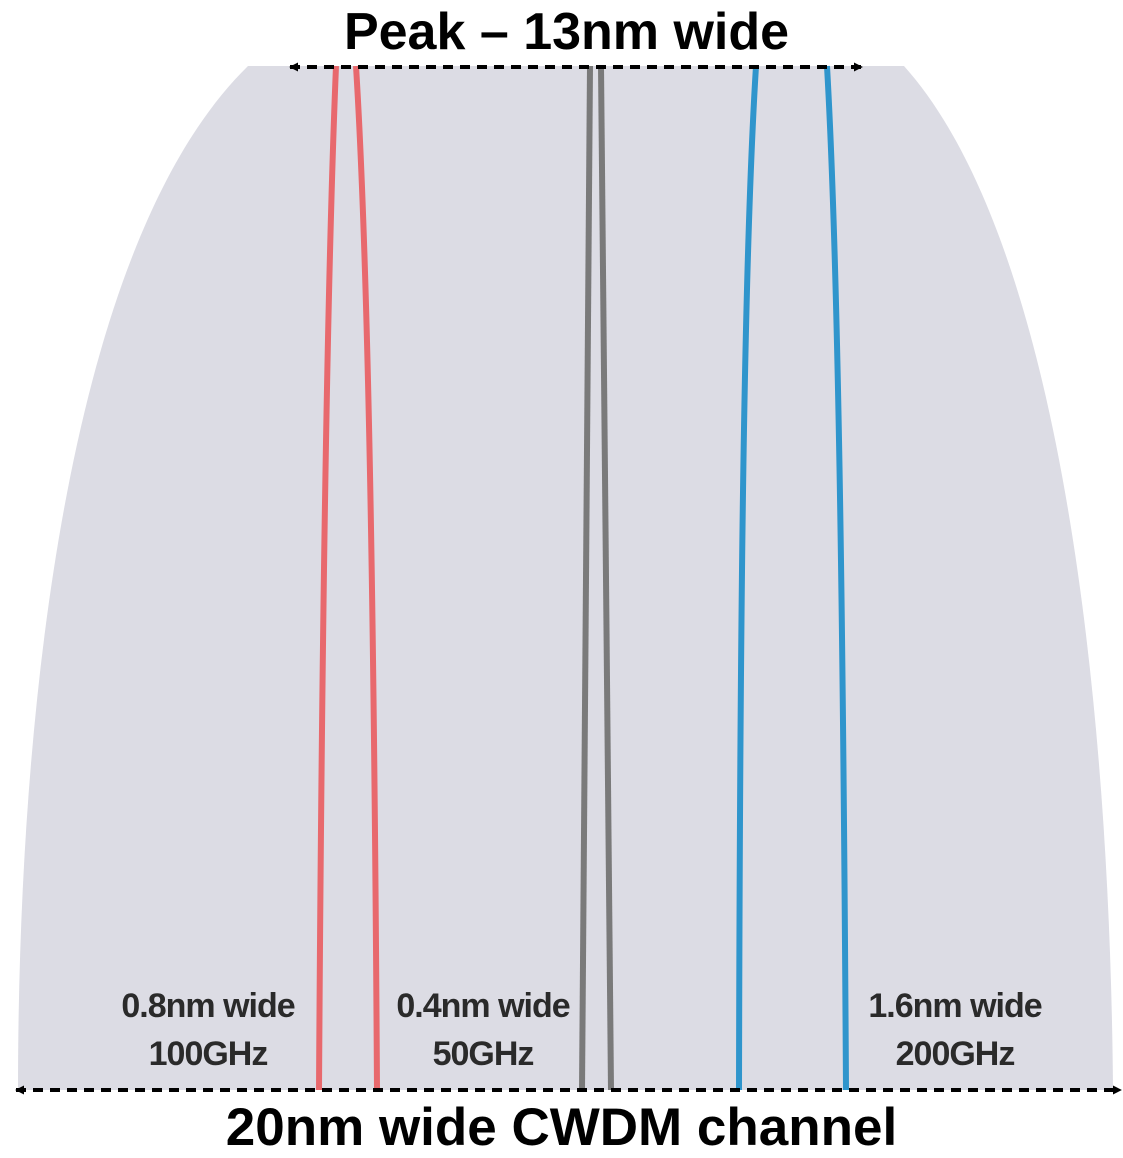  Describe the element at coordinates (955, 1054) in the screenshot. I see `channel-spacing-label: 200GHz` at that location.